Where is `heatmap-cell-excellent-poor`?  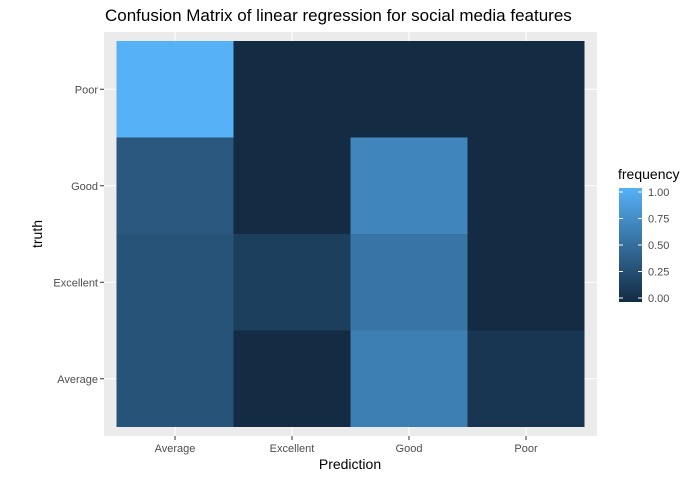
heatmap-cell-excellent-poor is located at coordinates (526, 282).